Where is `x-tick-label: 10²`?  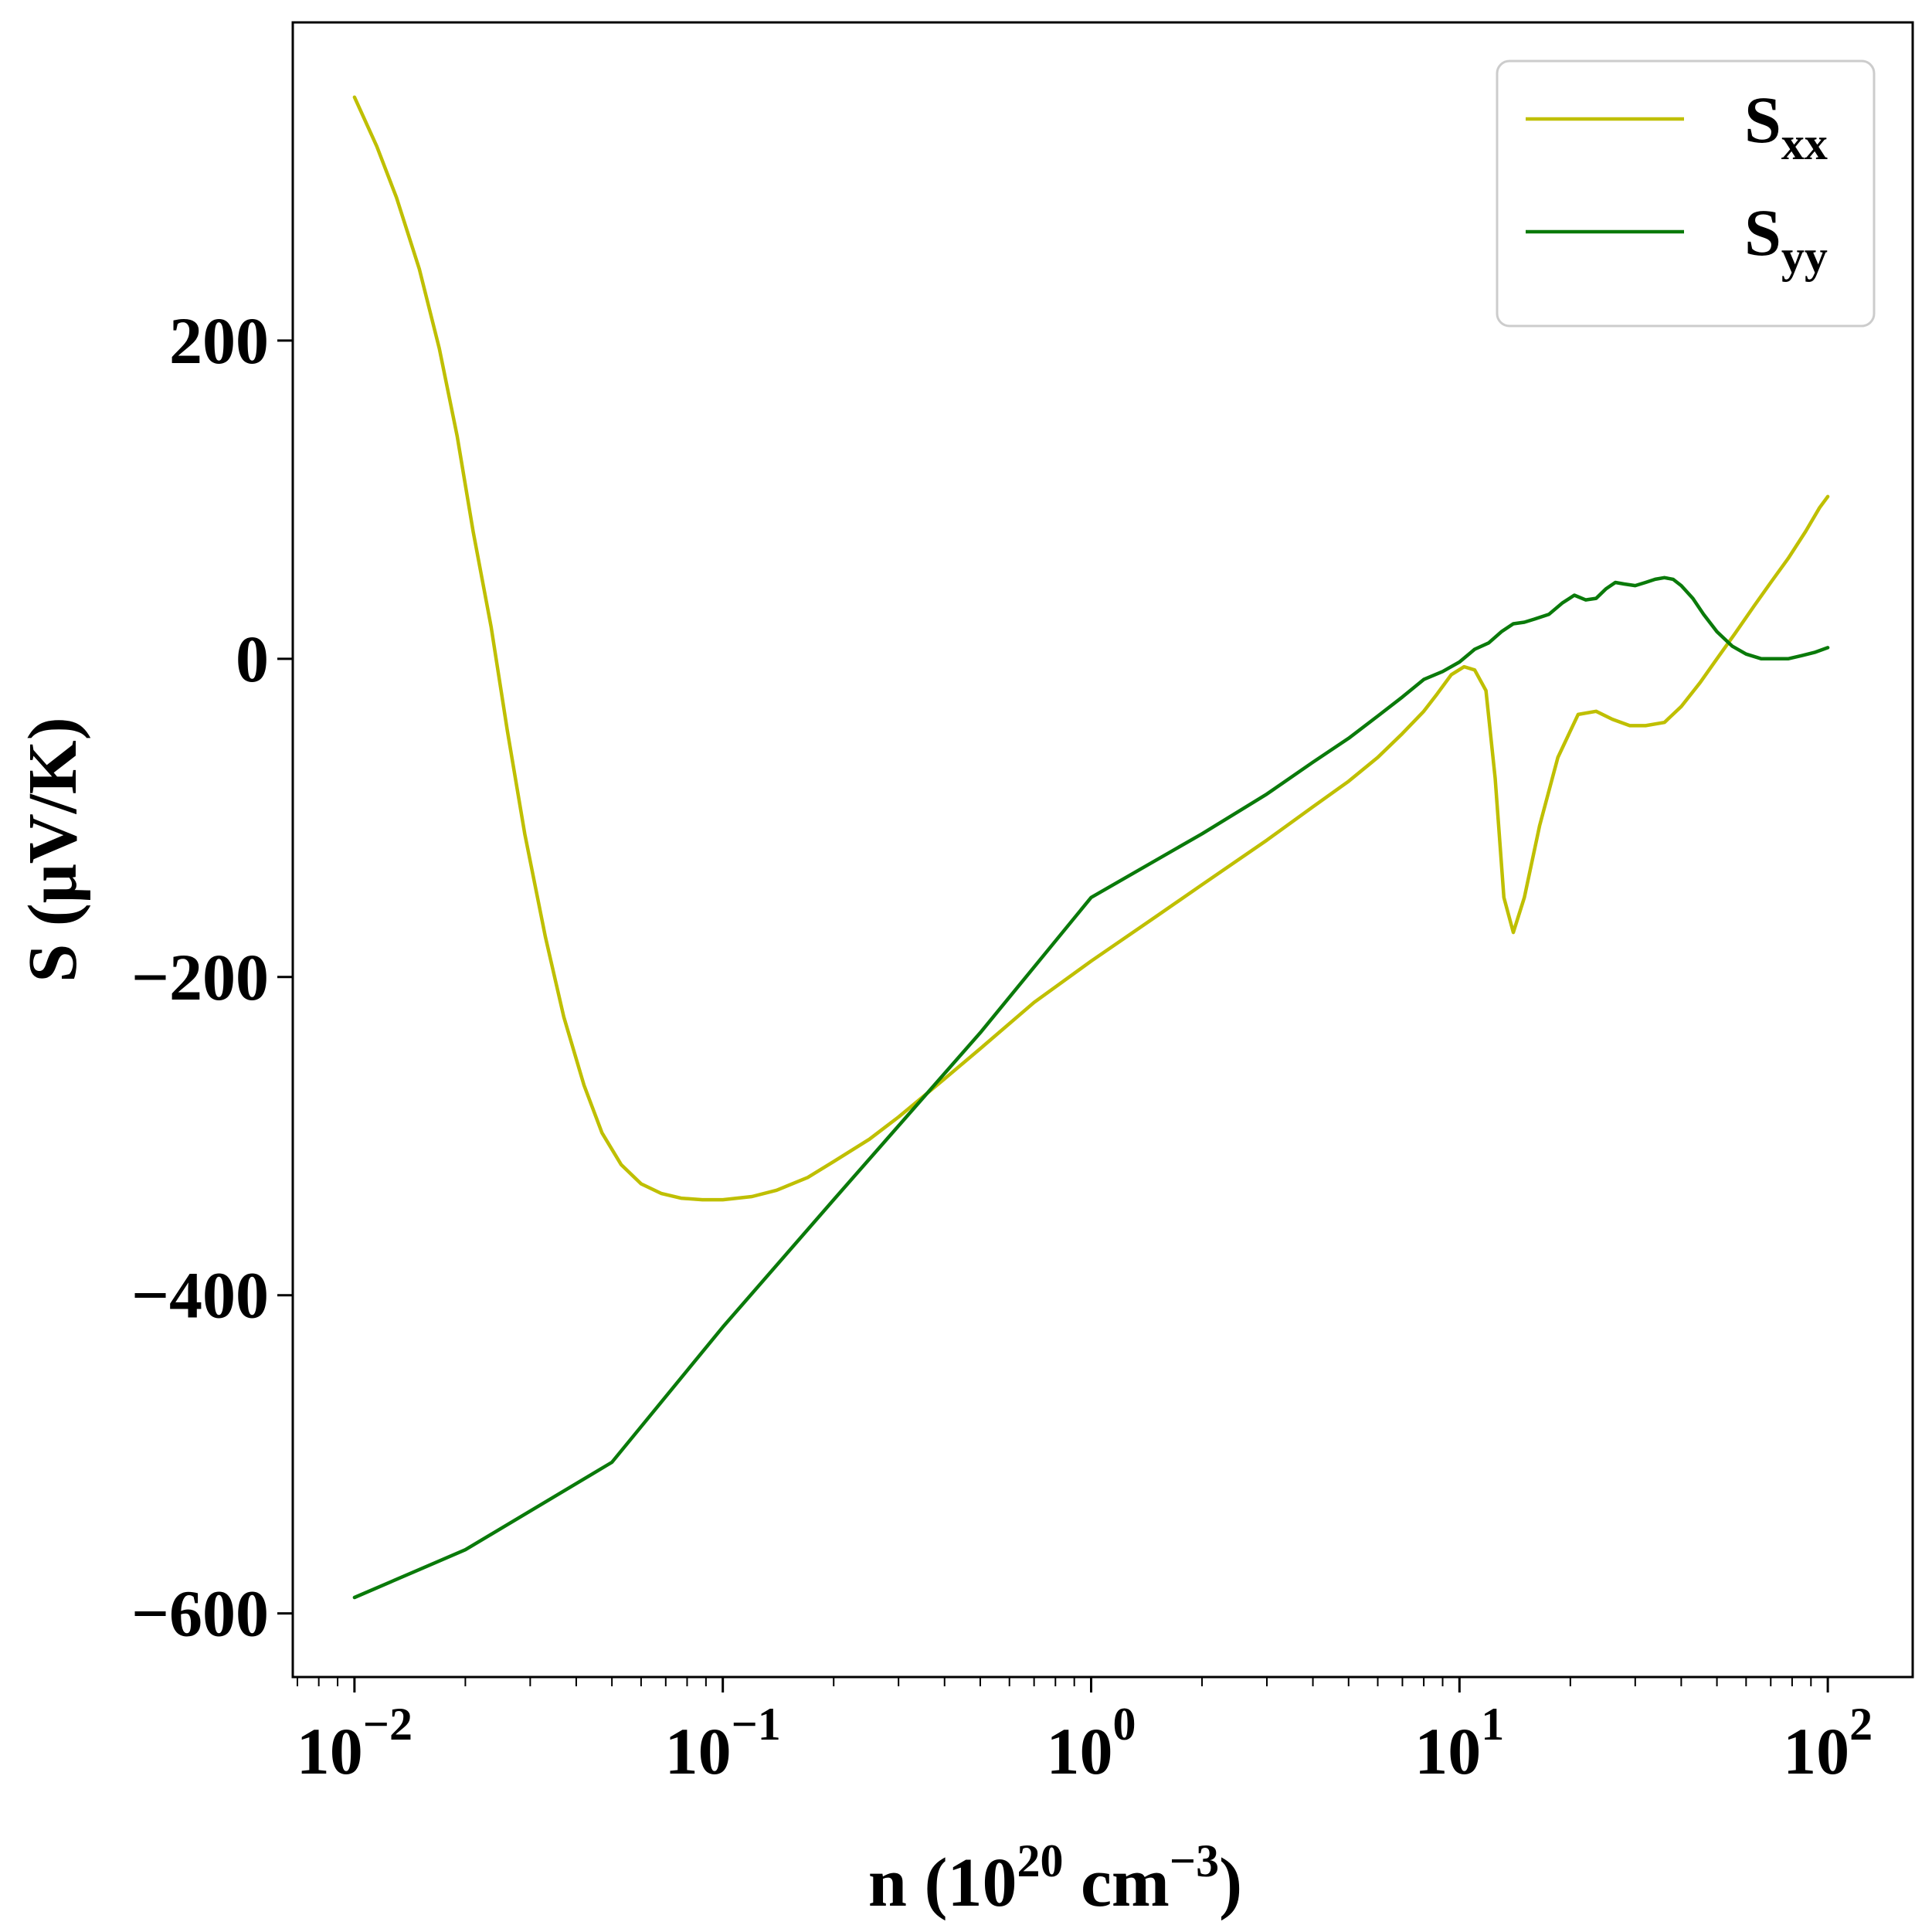
x-tick-label: 10² is located at coordinates (1828, 1743).